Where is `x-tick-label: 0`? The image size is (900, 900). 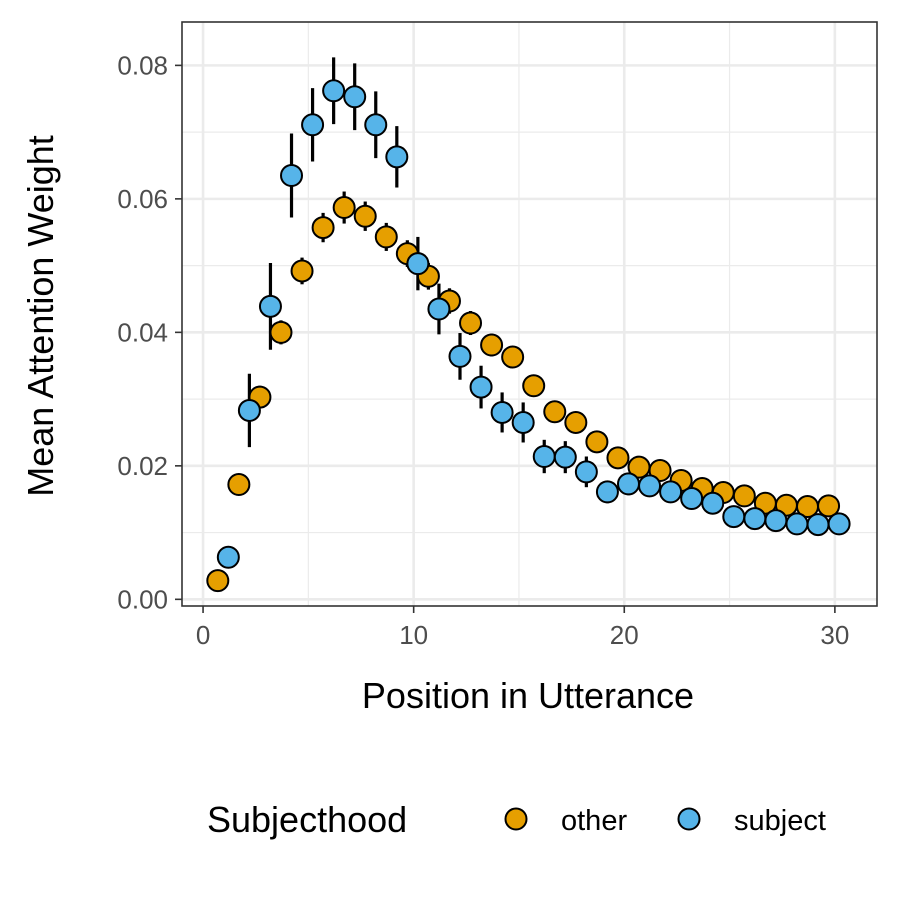
x-tick-label: 0 is located at coordinates (203, 635).